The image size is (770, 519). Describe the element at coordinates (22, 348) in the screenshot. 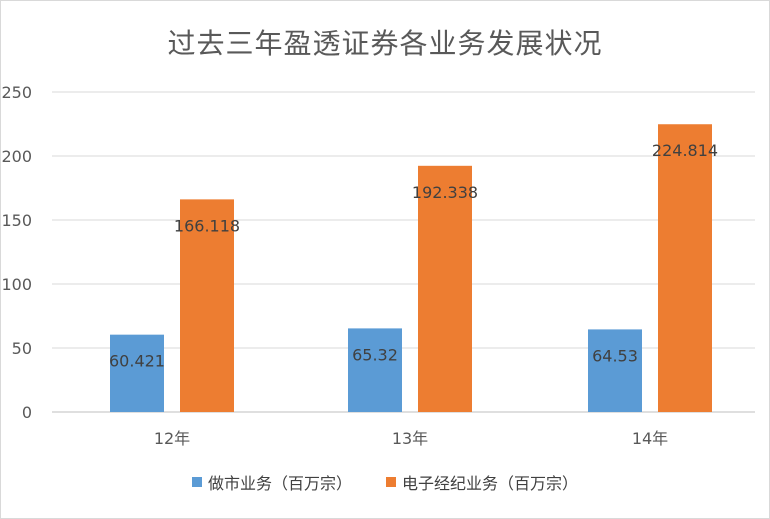

I see `y-tick-label: 50` at that location.